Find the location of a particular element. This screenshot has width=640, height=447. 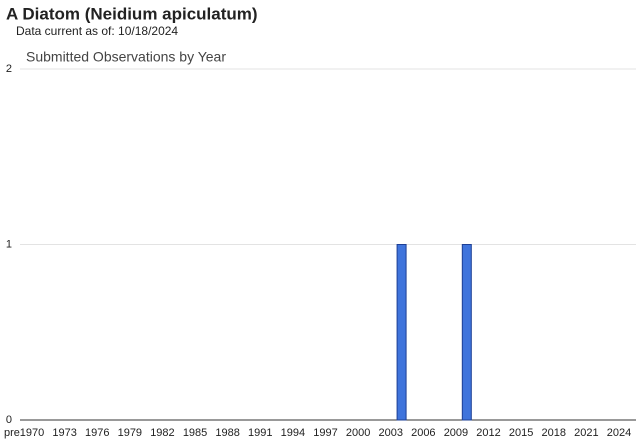

x-tick-label: 2018 is located at coordinates (554, 433).